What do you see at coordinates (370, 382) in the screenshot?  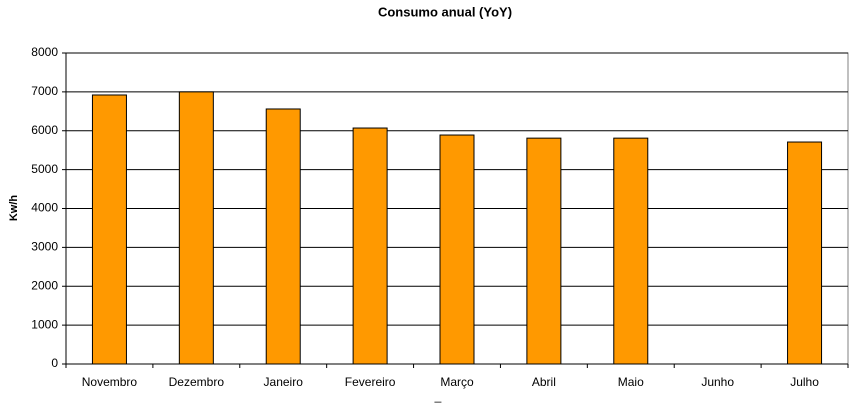 I see `x-tick-label: Fevereiro` at bounding box center [370, 382].